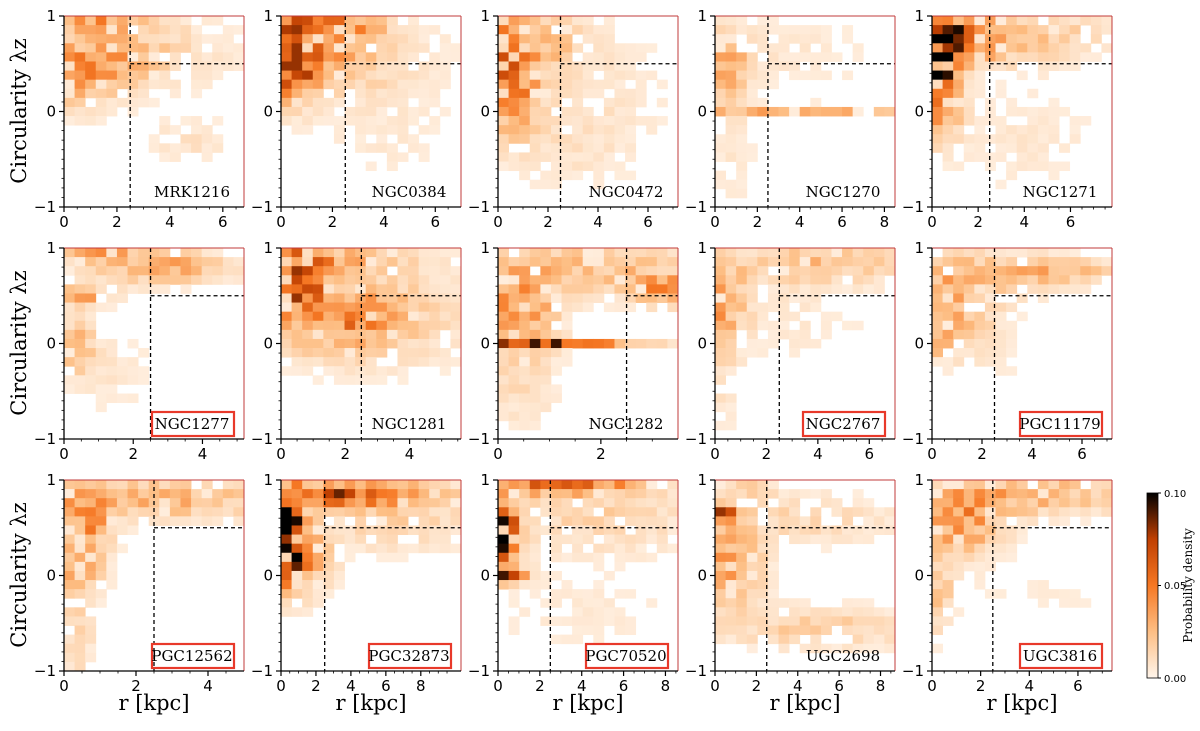  I want to click on x-tick-label: 6, so click(1071, 222).